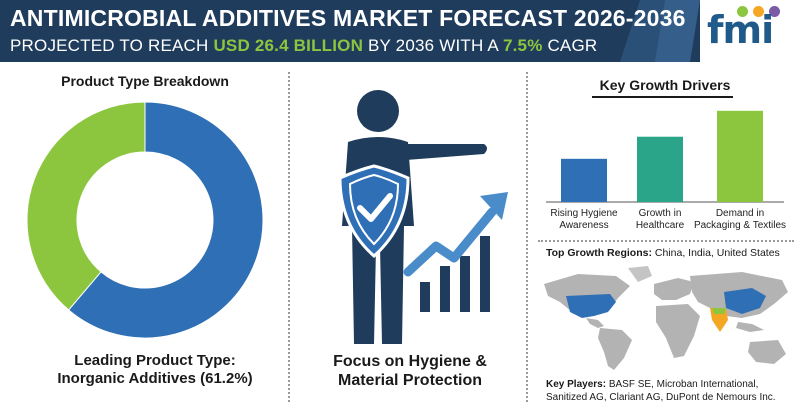  What do you see at coordinates (662, 97) in the screenshot?
I see `growth-drivers-underline` at bounding box center [662, 97].